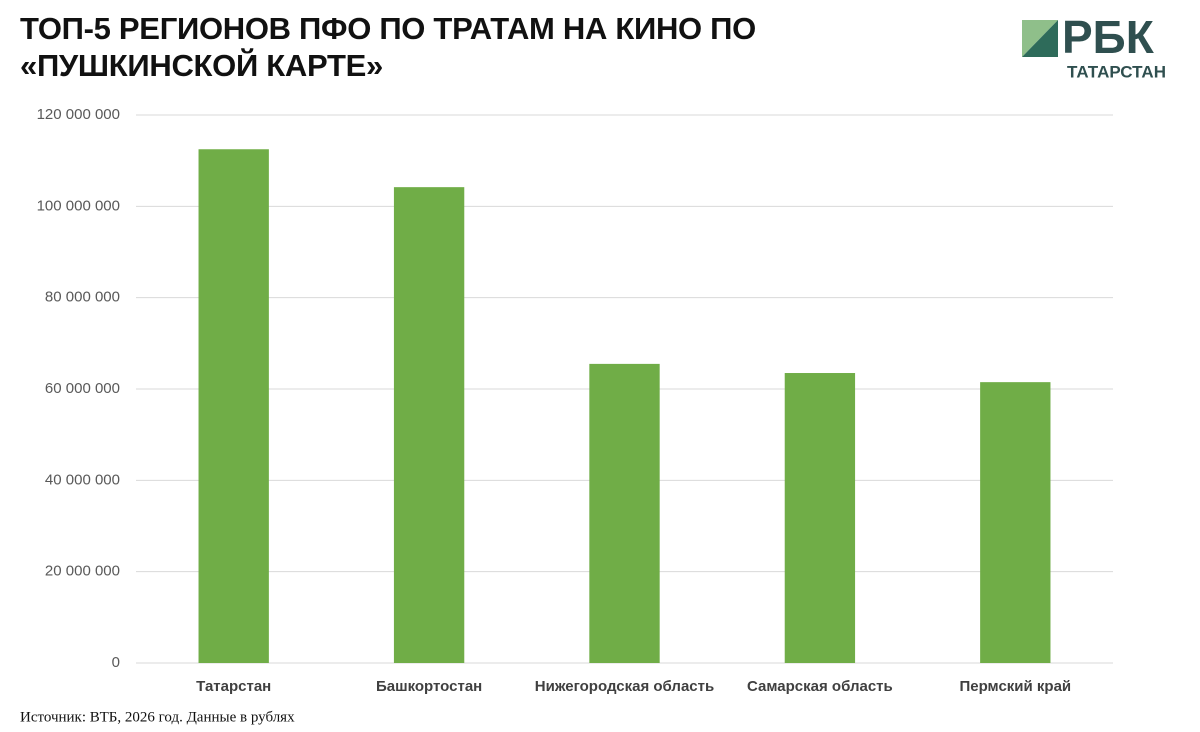 The height and width of the screenshot is (732, 1200). What do you see at coordinates (82, 388) in the screenshot?
I see `y-tick-label: 60 000 000` at bounding box center [82, 388].